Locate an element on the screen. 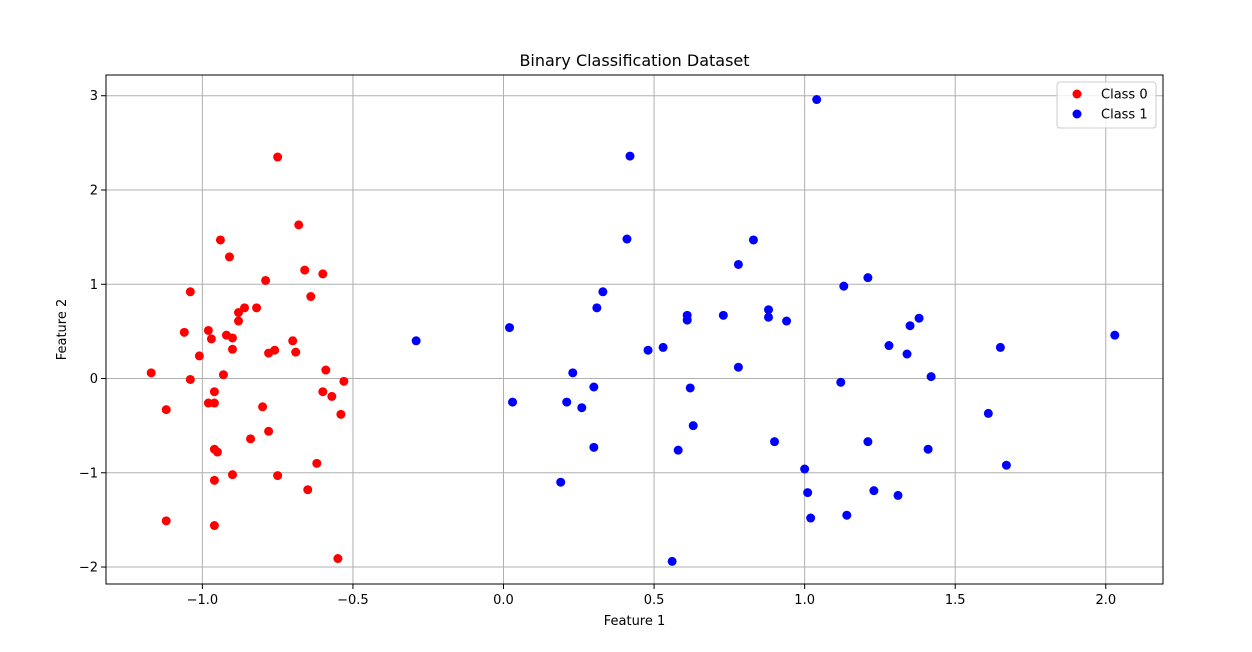 The image size is (1252, 652). x-axis-label: Feature 1 is located at coordinates (635, 621).